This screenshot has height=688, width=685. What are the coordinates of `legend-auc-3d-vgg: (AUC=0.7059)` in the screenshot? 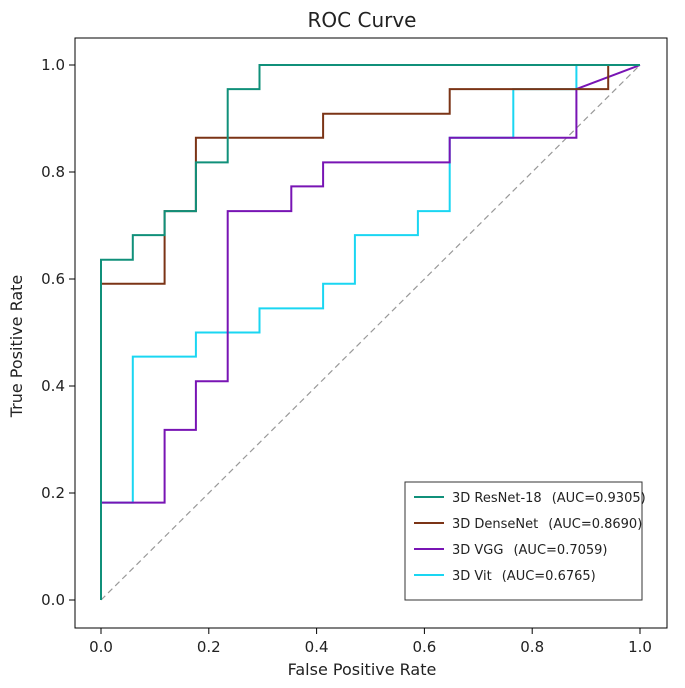 It's located at (560, 550).